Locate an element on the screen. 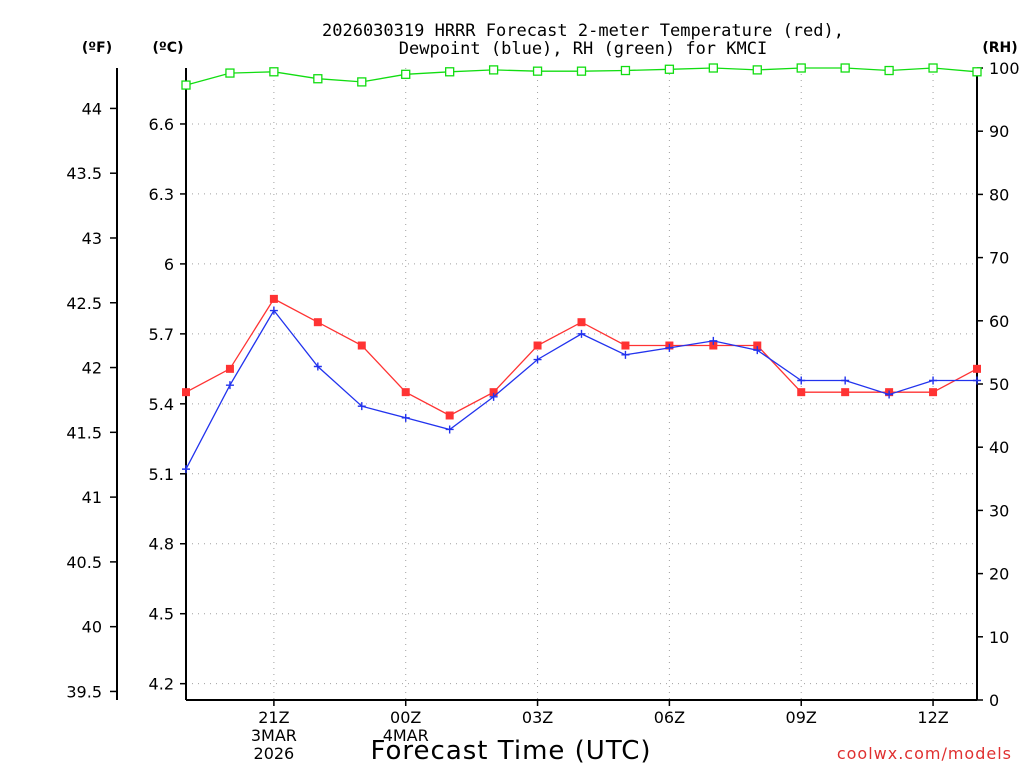  rh-tick-label: 50 is located at coordinates (999, 384).